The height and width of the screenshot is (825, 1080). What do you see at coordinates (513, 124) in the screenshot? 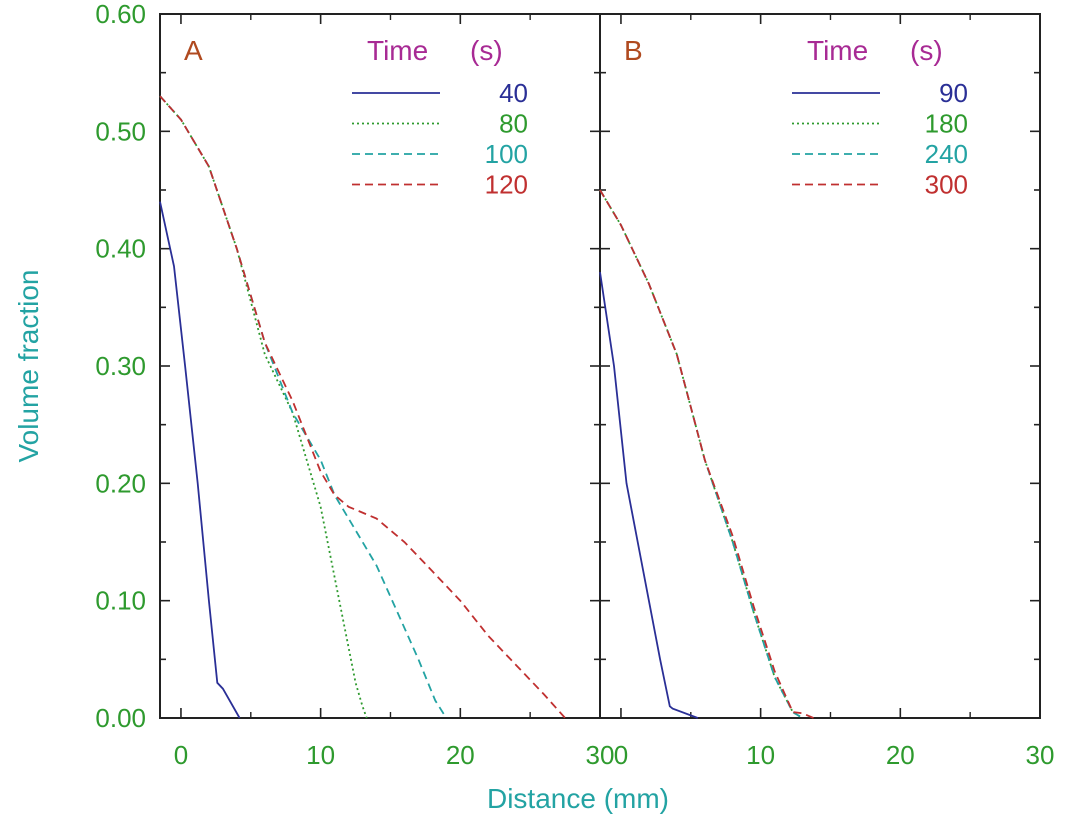
I see `legend-label-80: 80` at bounding box center [513, 124].